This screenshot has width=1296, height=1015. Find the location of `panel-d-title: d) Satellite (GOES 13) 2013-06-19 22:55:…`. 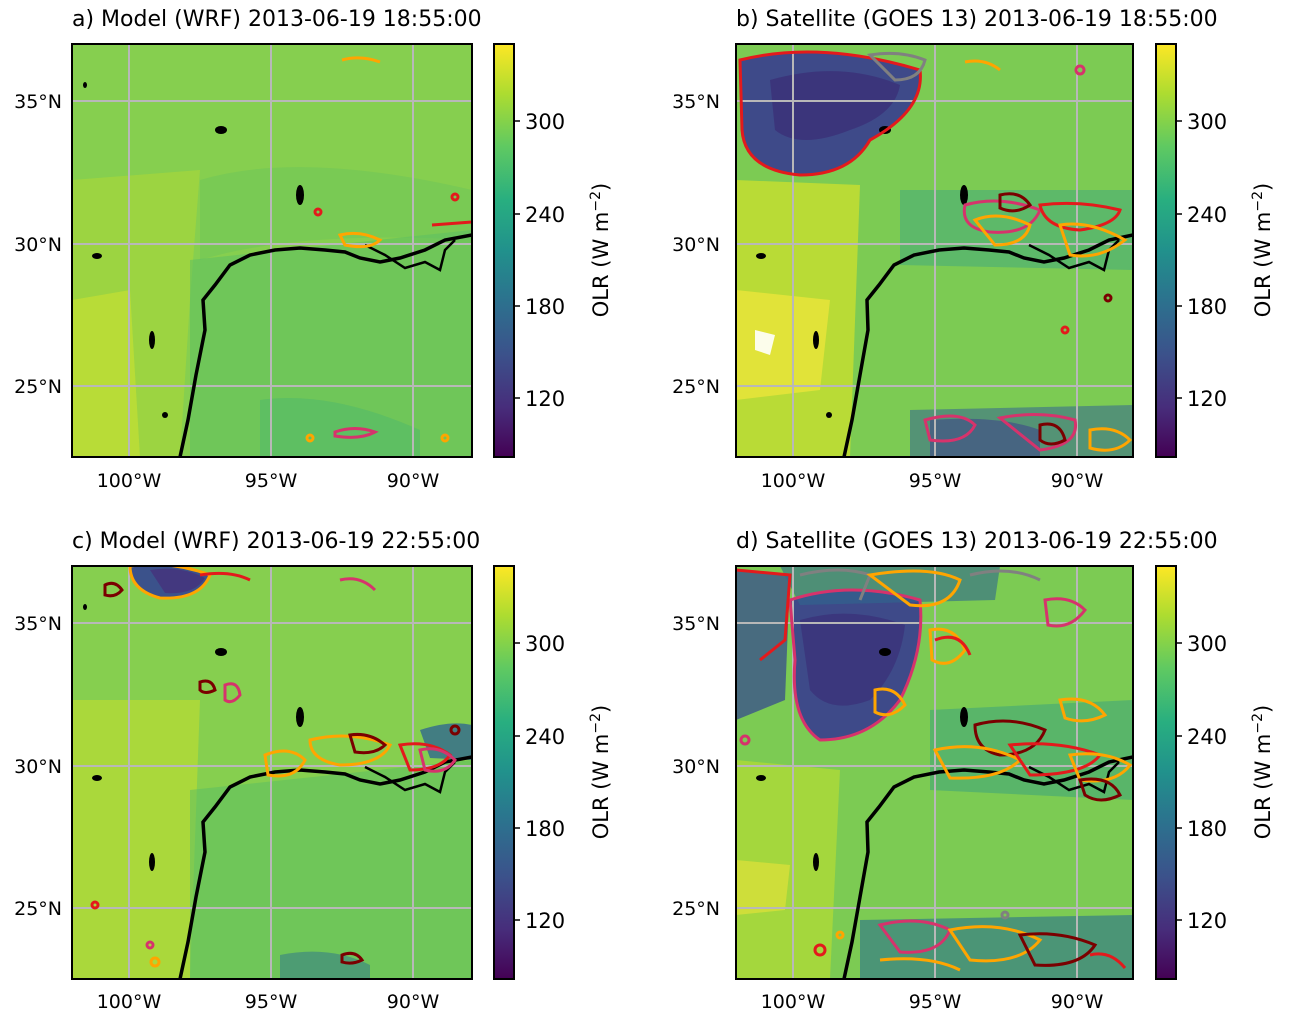

panel-d-title: d) Satellite (GOES 13) 2013-06-19 22:55:… is located at coordinates (977, 541).